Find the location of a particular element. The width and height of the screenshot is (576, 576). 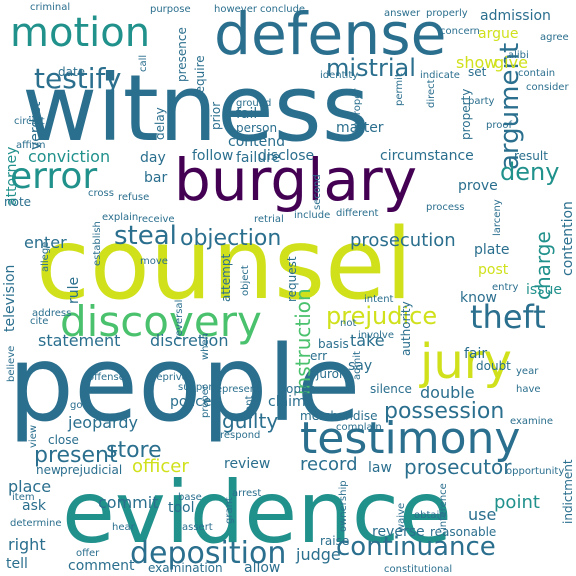

cloud-word-bar: bar is located at coordinates (155, 178).